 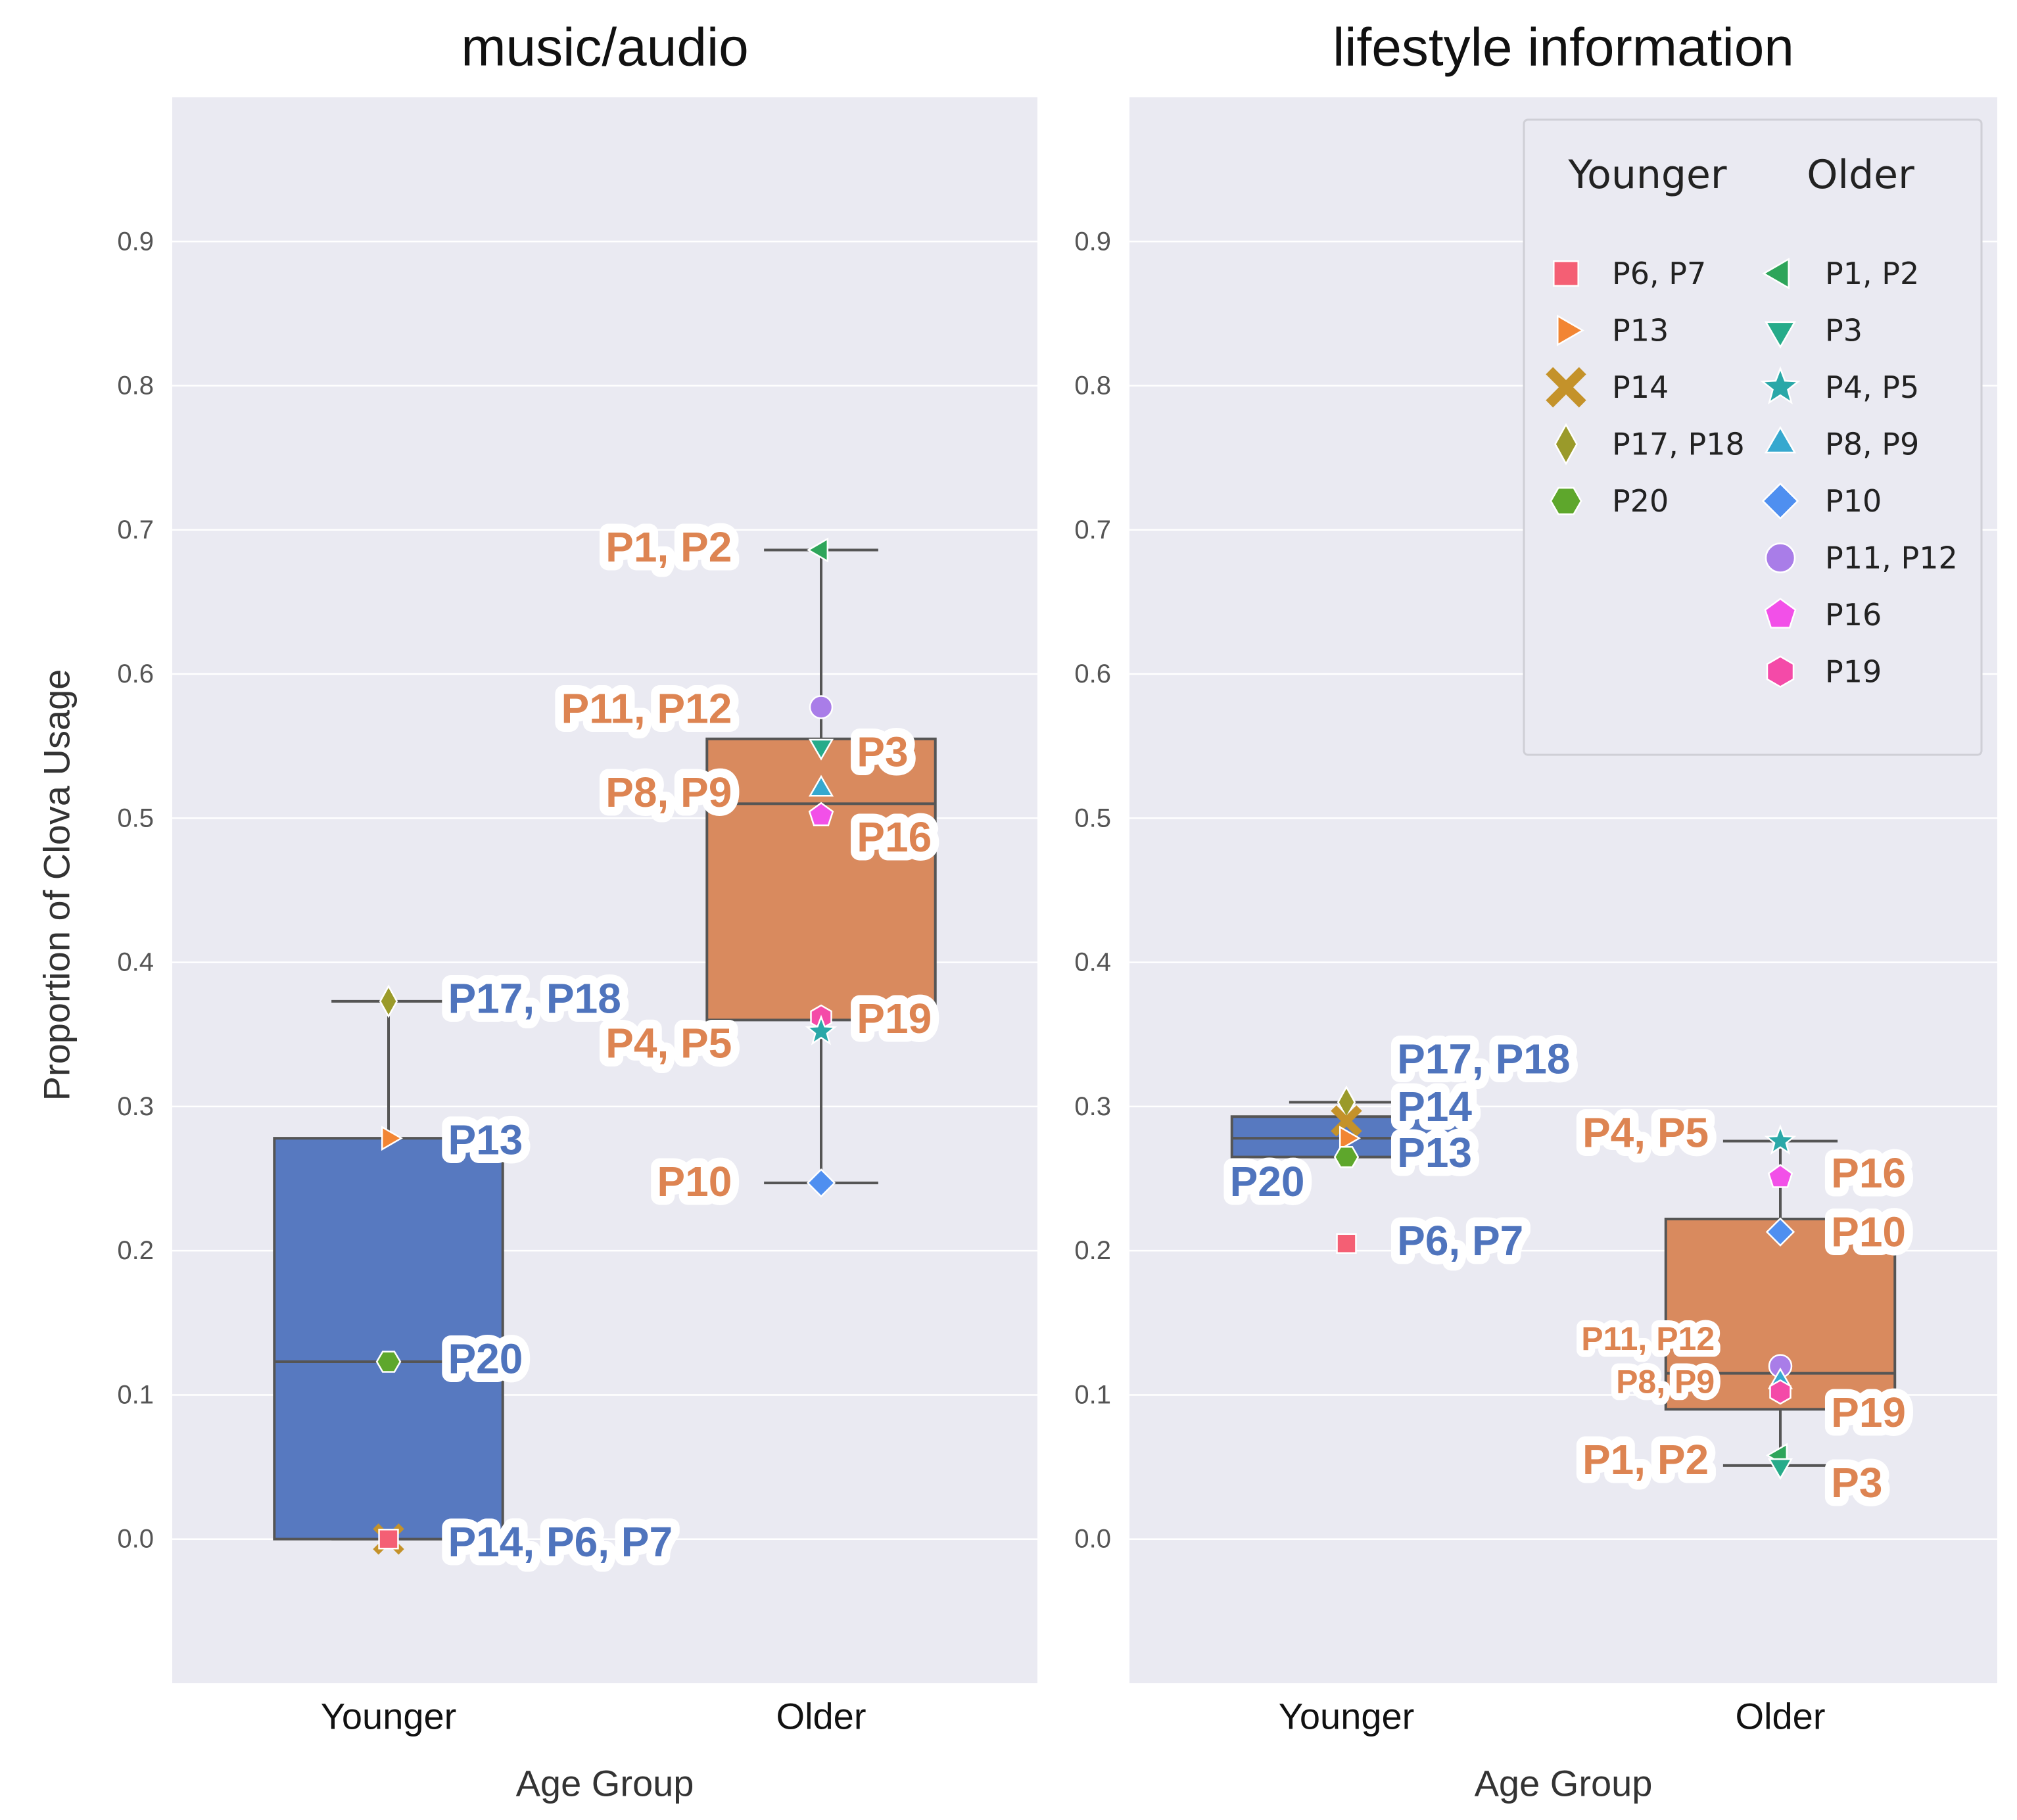 What do you see at coordinates (389, 1717) in the screenshot?
I see `x-tick-label: Younger` at bounding box center [389, 1717].